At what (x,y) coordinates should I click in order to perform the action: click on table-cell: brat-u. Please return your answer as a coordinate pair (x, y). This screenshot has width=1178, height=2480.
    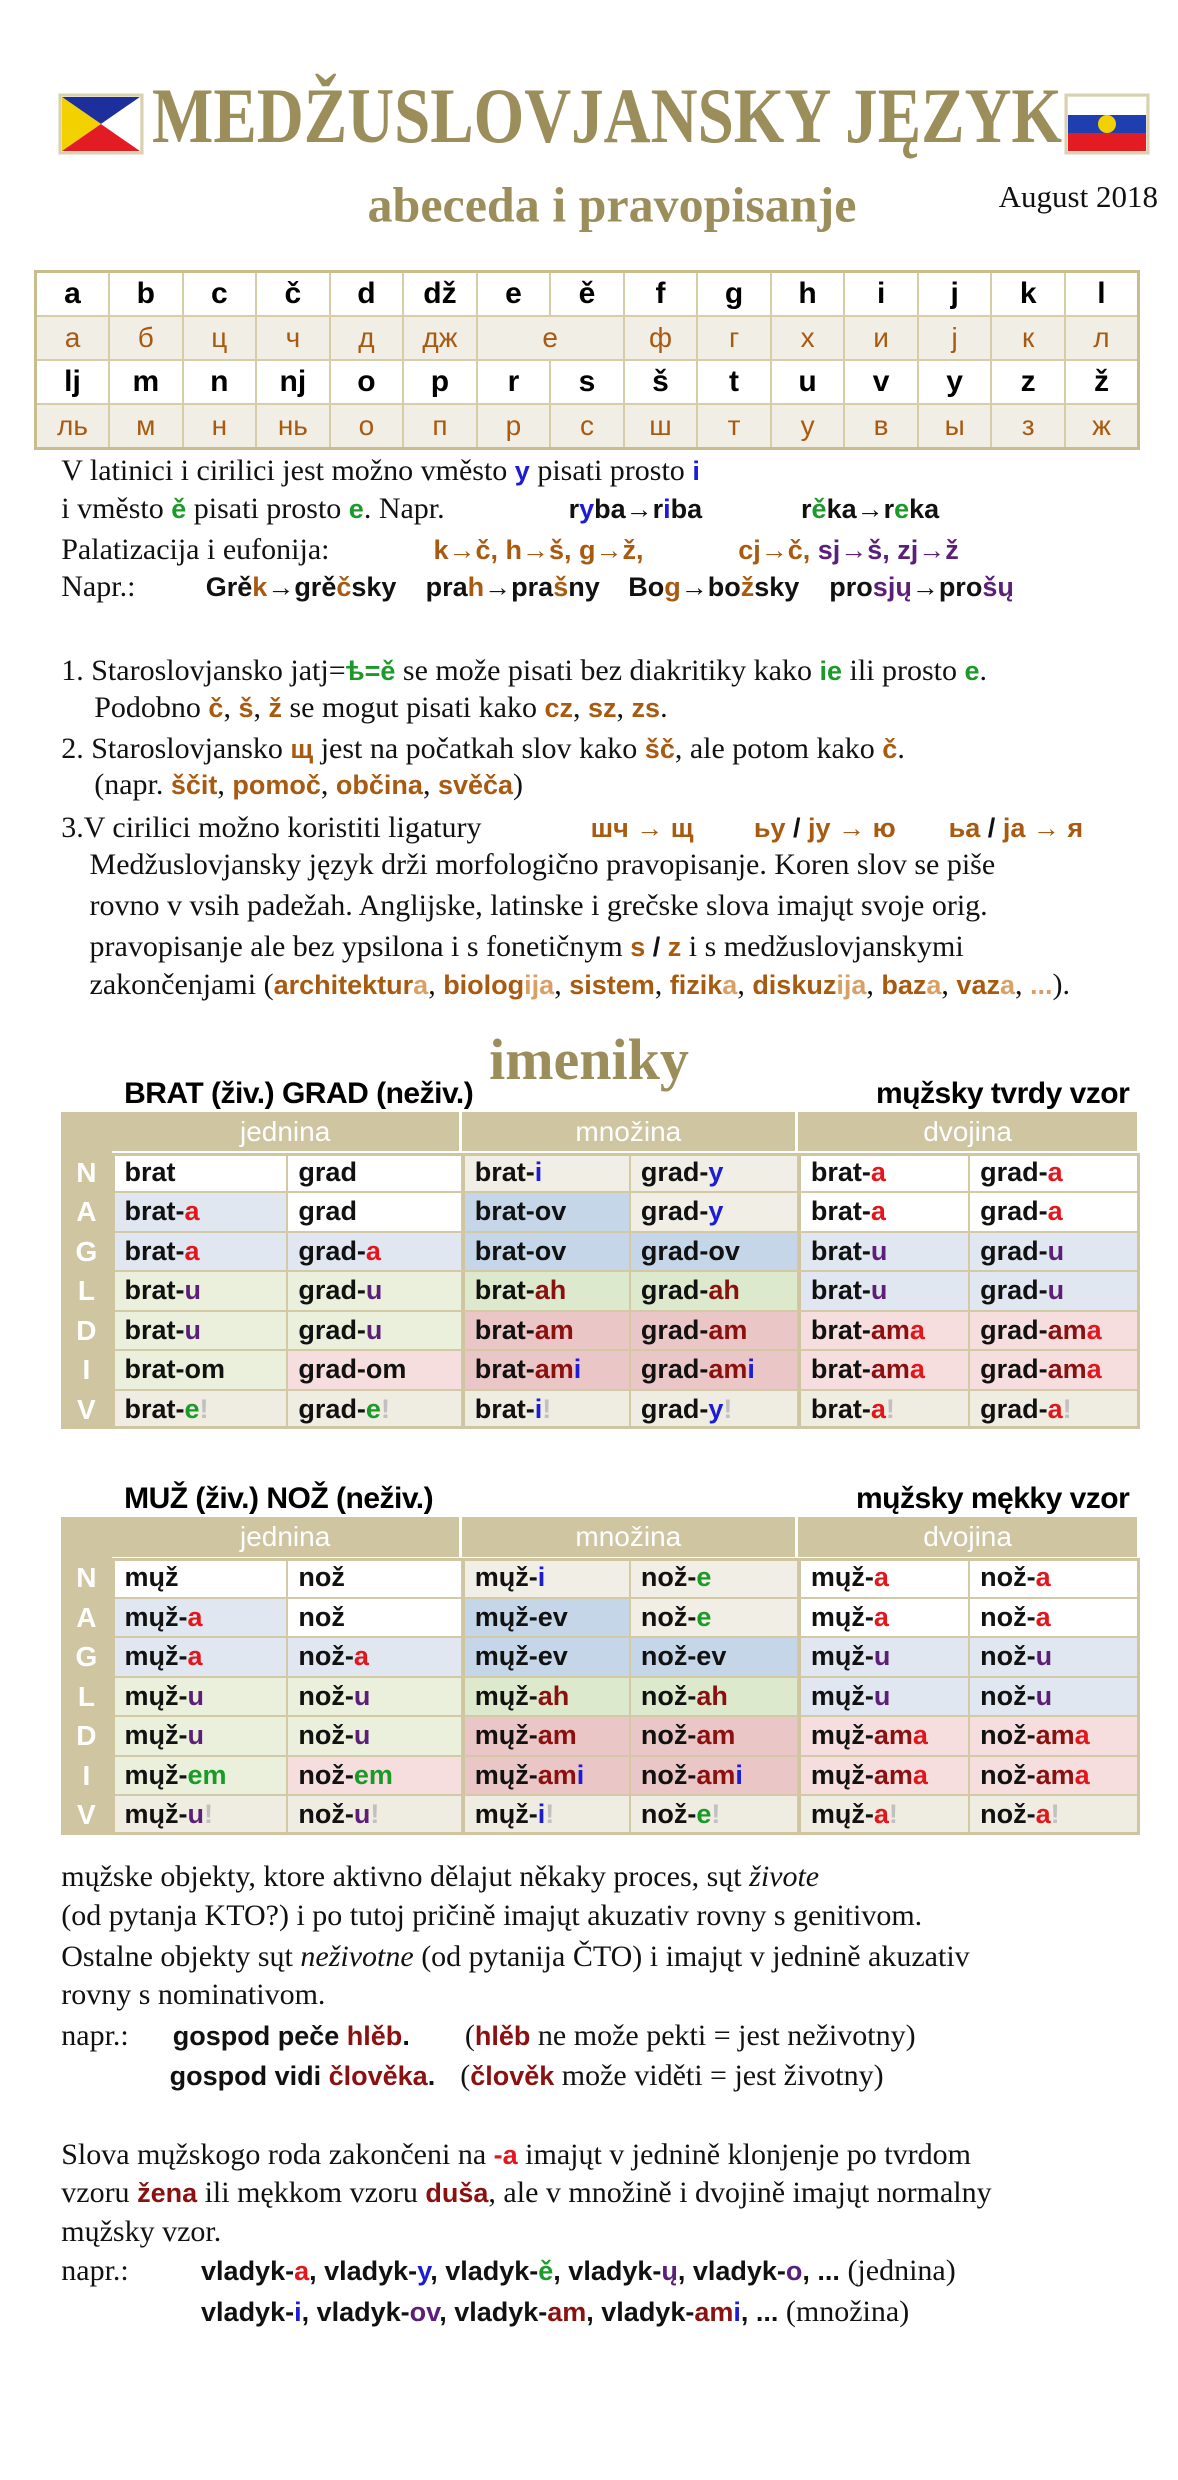
    Looking at the image, I should click on (199, 1330).